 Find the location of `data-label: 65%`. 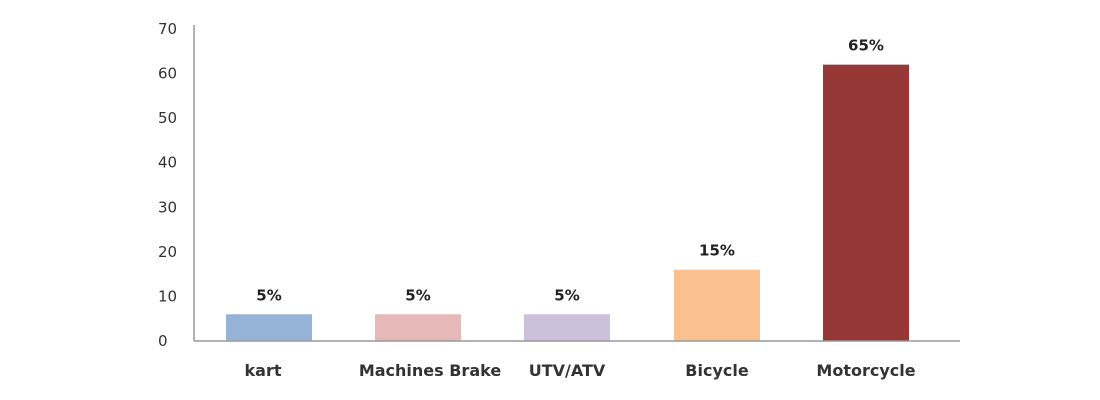

data-label: 65% is located at coordinates (866, 46).